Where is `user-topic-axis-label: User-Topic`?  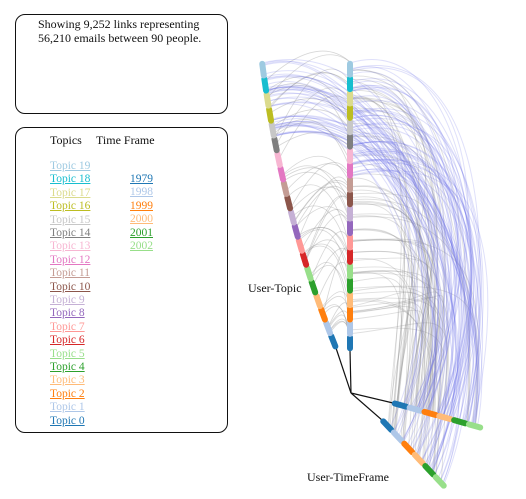
user-topic-axis-label: User-Topic is located at coordinates (275, 288).